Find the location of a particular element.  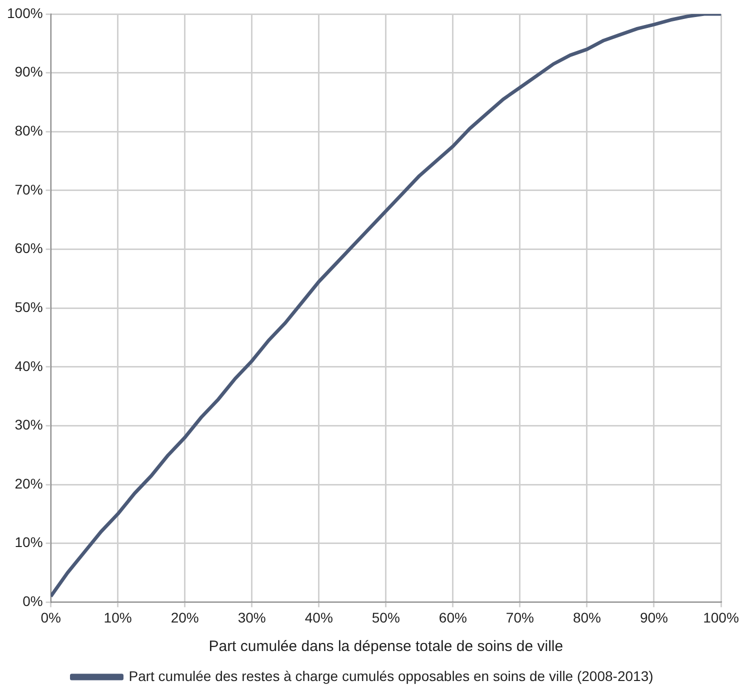

y-tick-label: 80% is located at coordinates (28, 130).